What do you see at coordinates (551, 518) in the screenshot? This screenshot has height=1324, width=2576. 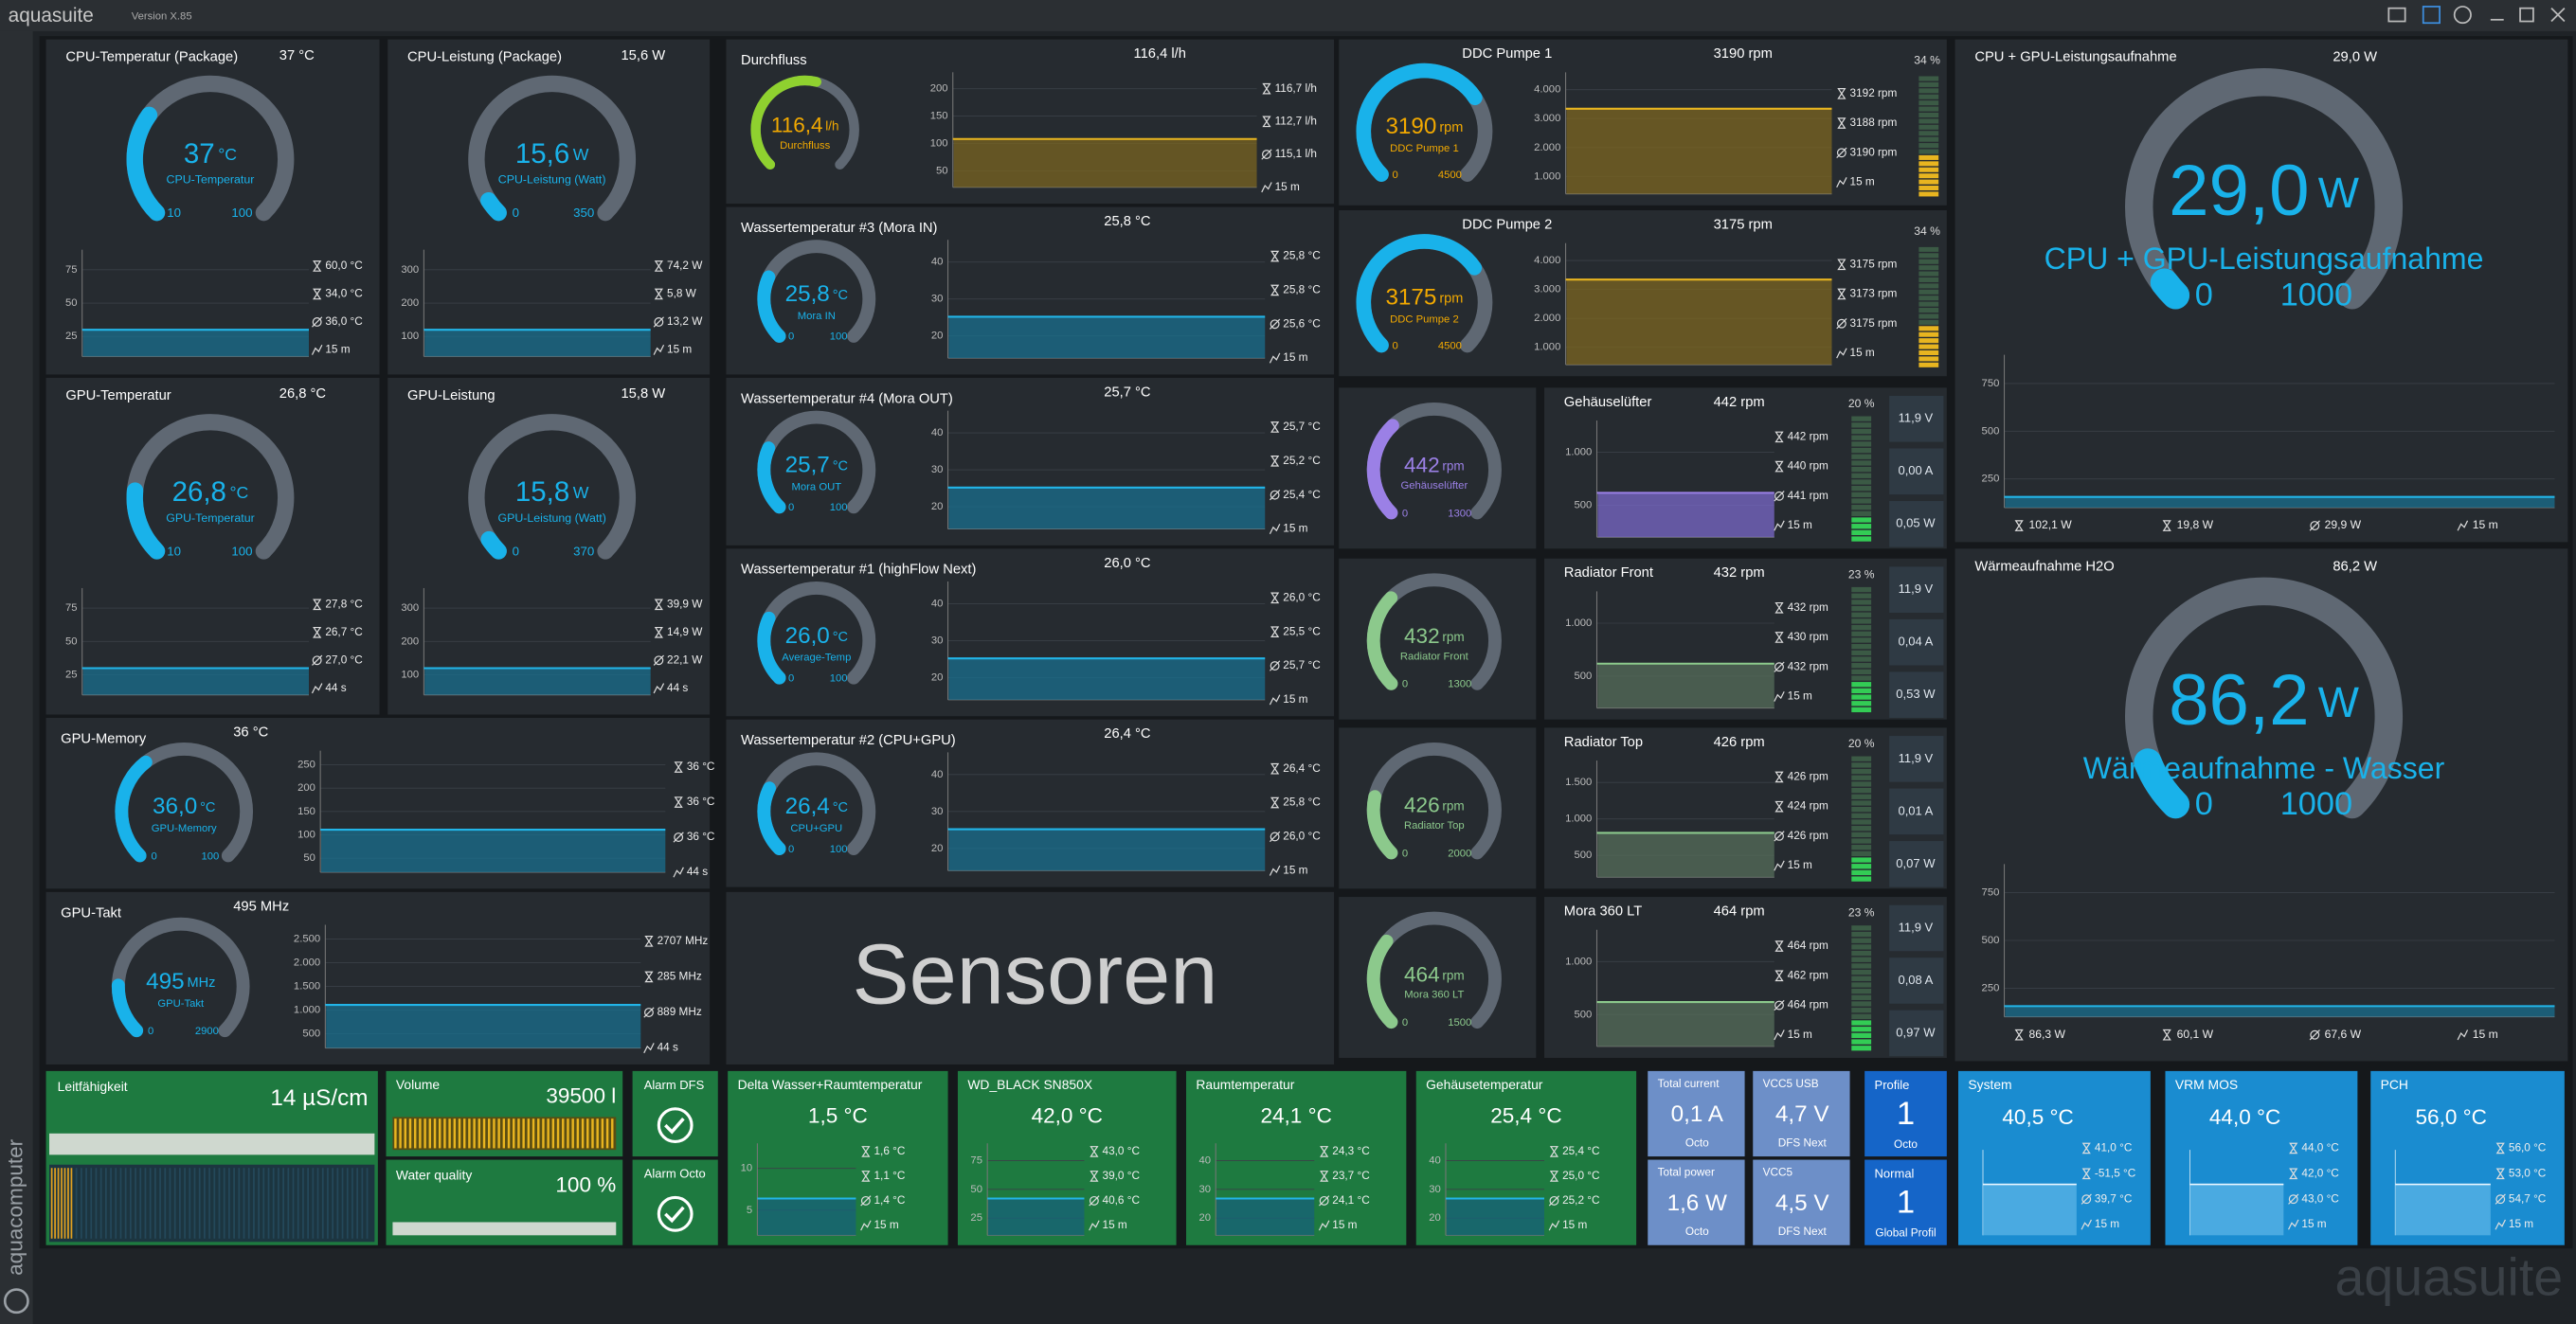 I see `gauge-label: GPU-Leistung (Watt)` at bounding box center [551, 518].